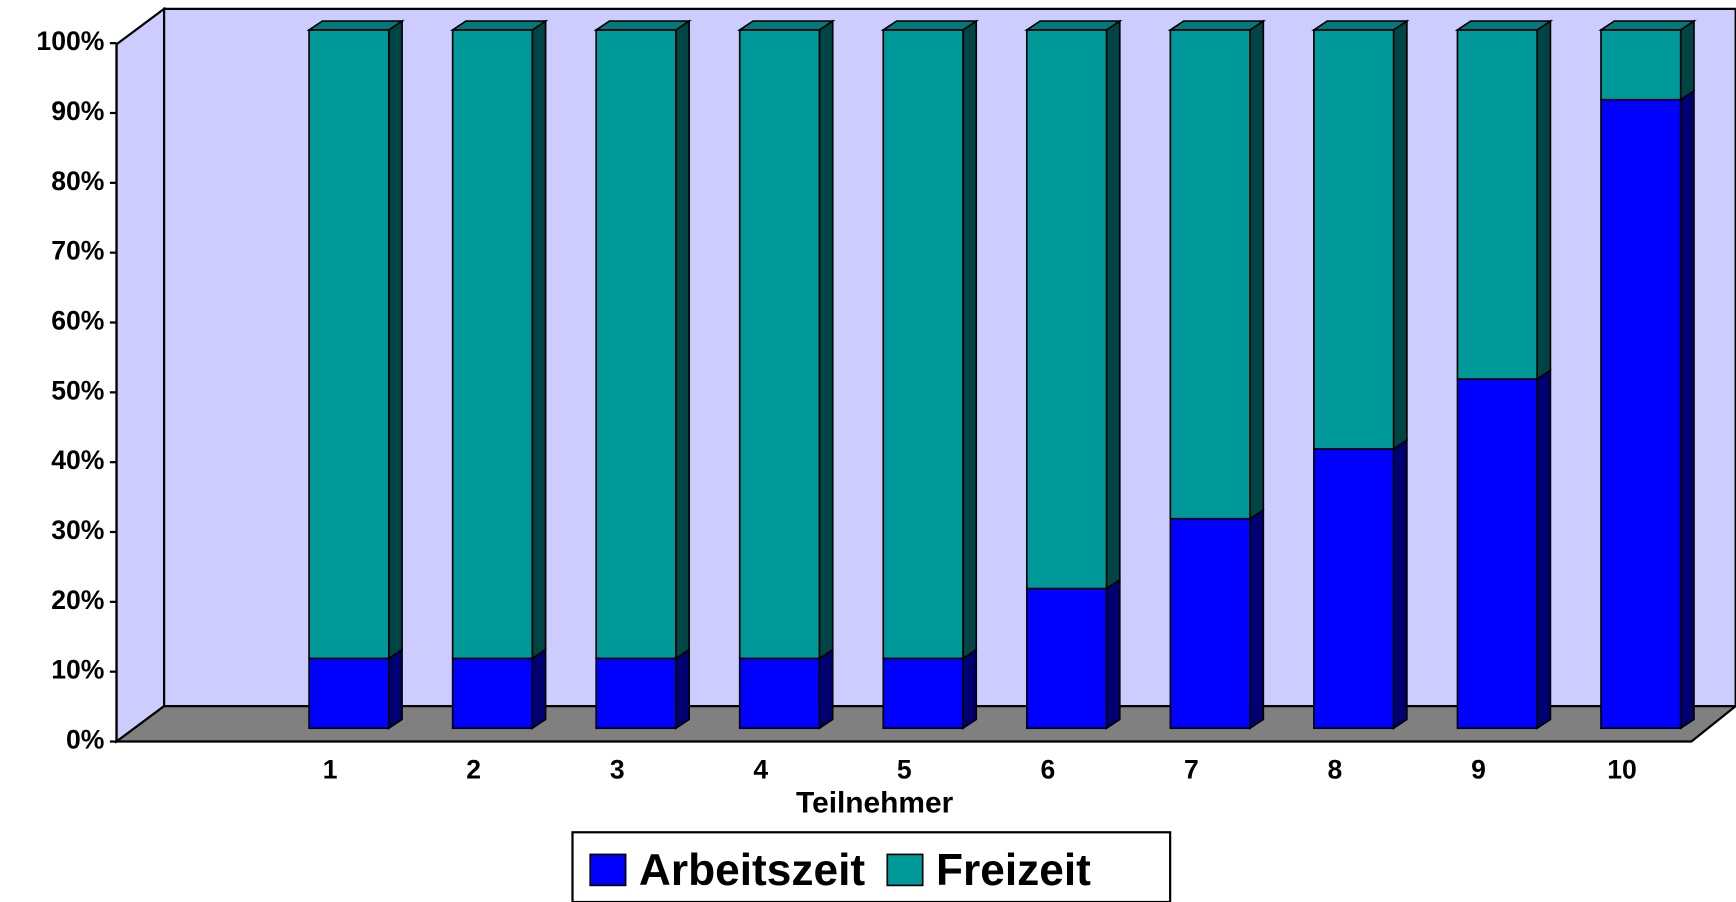  What do you see at coordinates (1047, 769) in the screenshot?
I see `x-tick-label: 6` at bounding box center [1047, 769].